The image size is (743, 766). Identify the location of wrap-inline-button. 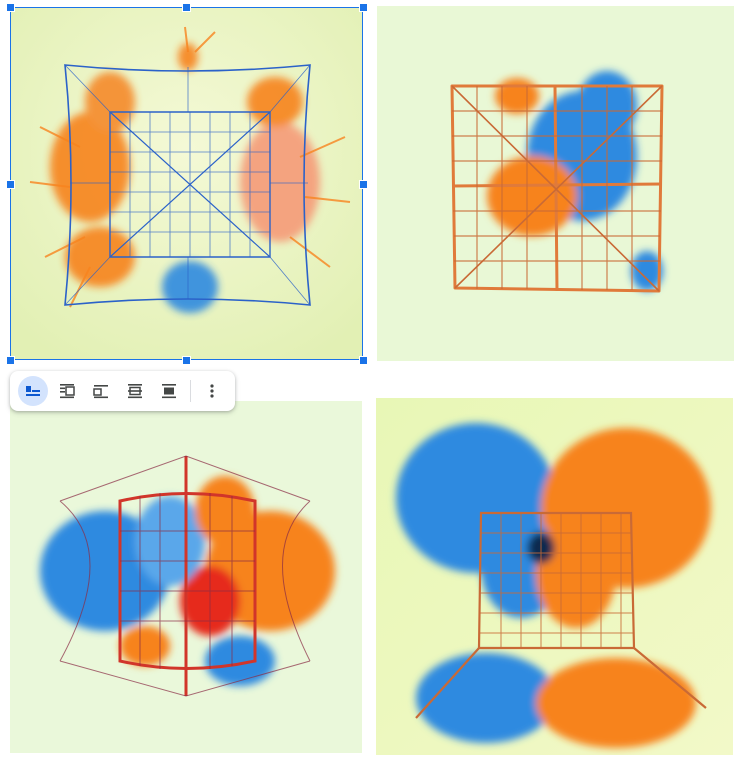
(33, 391).